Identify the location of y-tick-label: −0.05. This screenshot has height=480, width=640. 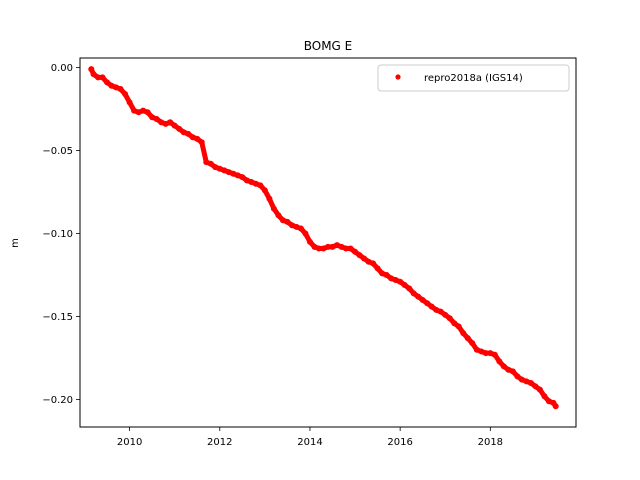
(57, 151).